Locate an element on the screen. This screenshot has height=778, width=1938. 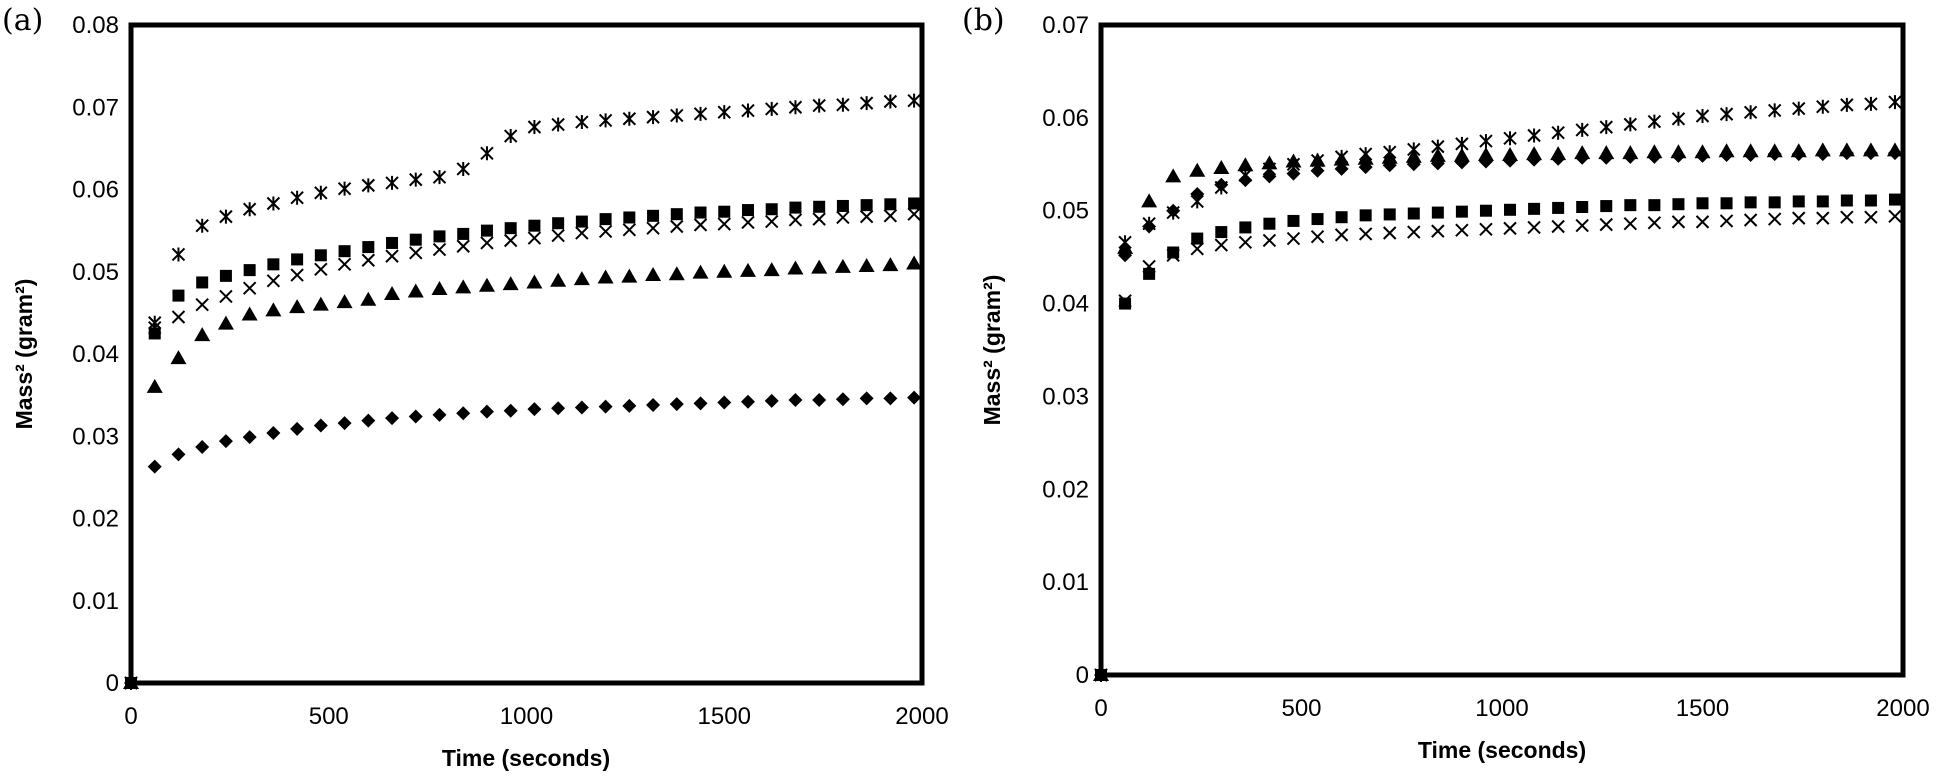
y-tick-label-b: 0.05 is located at coordinates (1065, 211).